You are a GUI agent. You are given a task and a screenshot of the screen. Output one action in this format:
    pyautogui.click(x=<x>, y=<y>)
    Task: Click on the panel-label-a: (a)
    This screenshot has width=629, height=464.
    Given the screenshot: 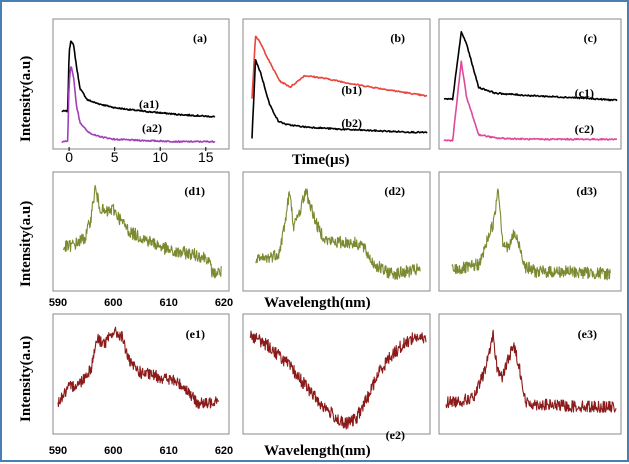 What is the action you would take?
    pyautogui.click(x=200, y=38)
    